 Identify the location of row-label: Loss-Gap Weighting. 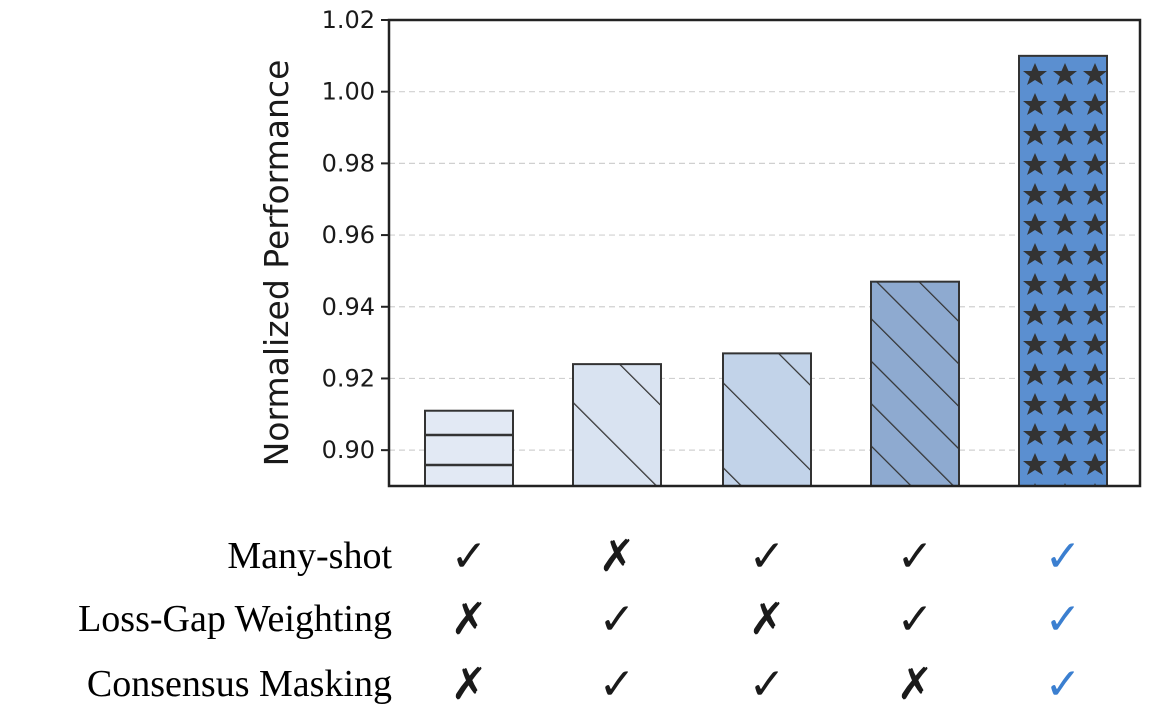
(235, 619).